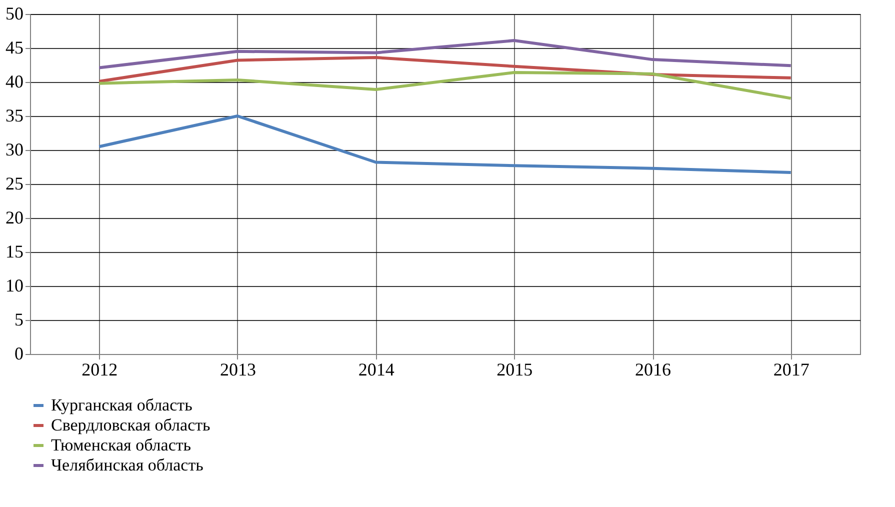 The width and height of the screenshot is (895, 507). I want to click on y-tick-label: 40, so click(15, 82).